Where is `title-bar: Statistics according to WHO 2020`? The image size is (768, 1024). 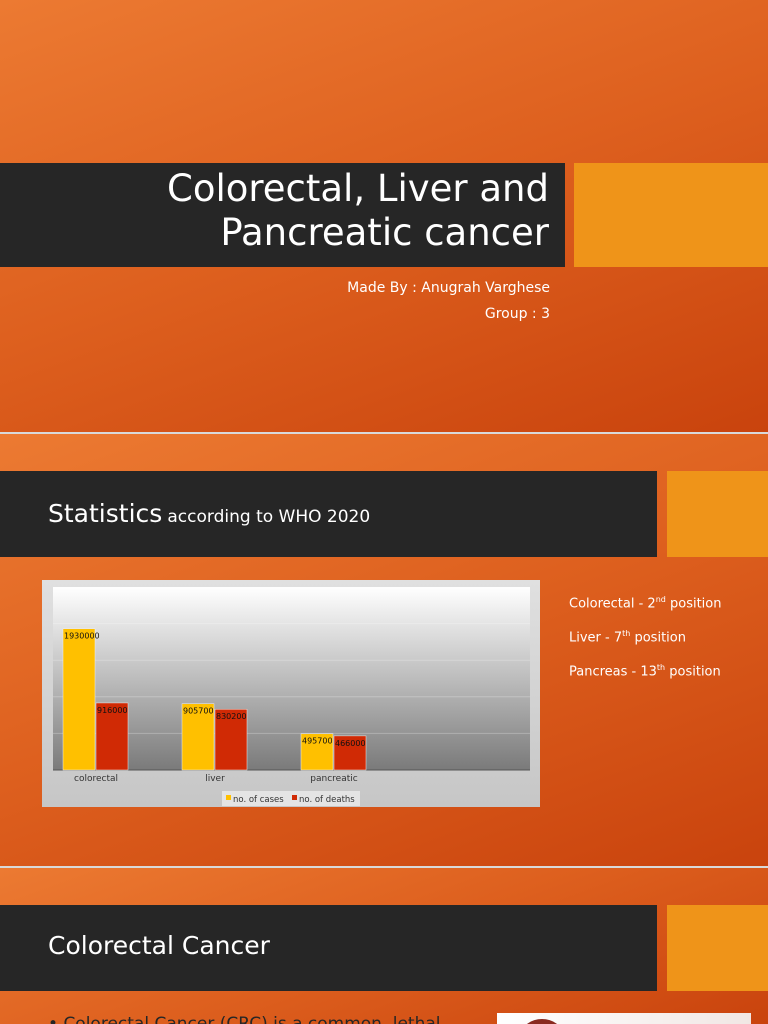
title-bar: Statistics according to WHO 2020 is located at coordinates (328, 514).